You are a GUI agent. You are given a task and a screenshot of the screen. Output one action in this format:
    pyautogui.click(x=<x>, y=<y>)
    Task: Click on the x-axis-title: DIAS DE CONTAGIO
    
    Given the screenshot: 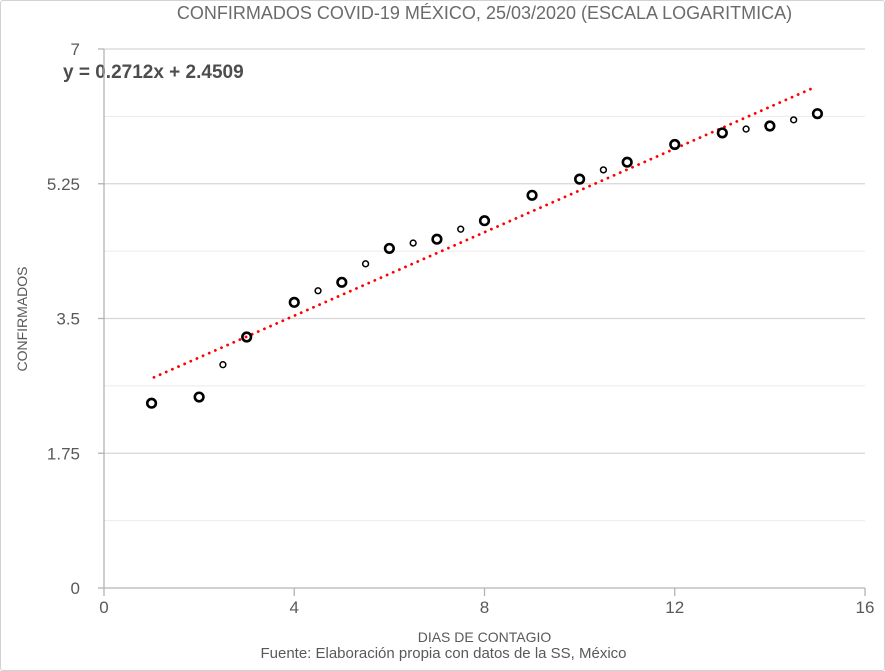 What is the action you would take?
    pyautogui.click(x=484, y=637)
    